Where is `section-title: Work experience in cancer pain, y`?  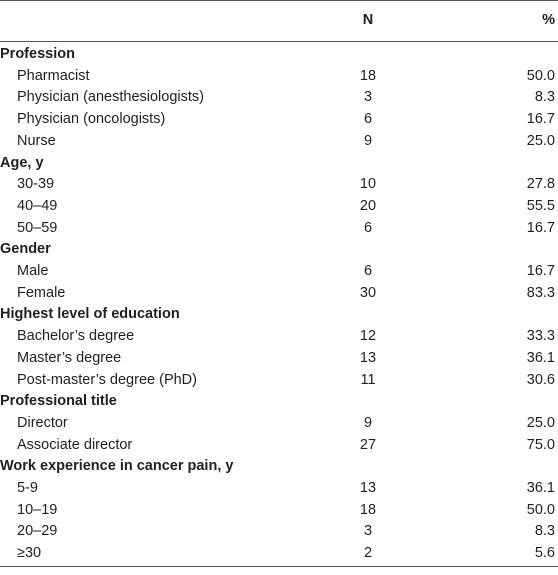 section-title: Work experience in cancer pain, y is located at coordinates (117, 466).